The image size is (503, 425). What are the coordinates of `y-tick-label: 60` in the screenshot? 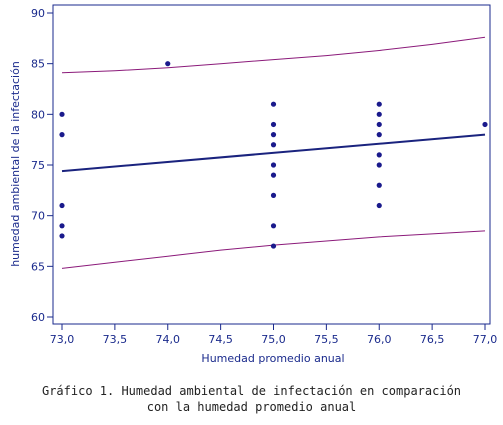 It's located at (38, 317).